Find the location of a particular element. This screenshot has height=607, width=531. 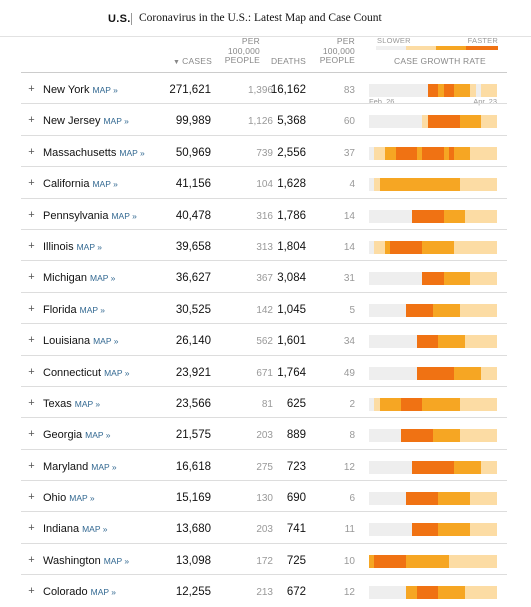

state-name: New Jersey MAP » is located at coordinates (86, 121).